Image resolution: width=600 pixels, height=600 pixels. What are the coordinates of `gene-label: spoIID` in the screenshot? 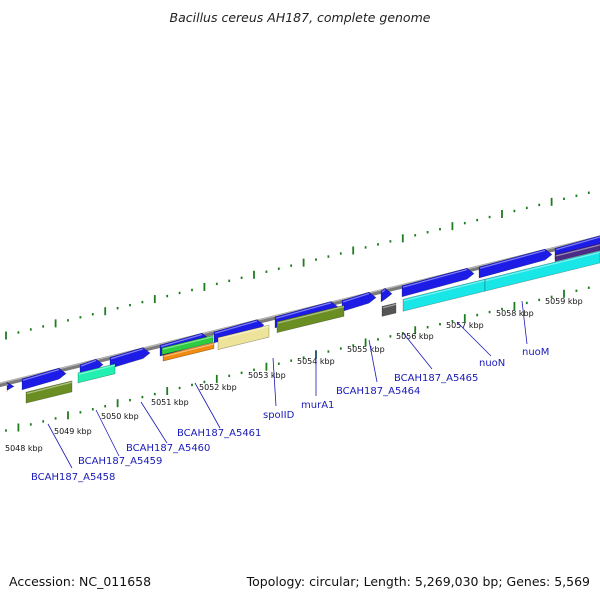 It's located at (279, 415).